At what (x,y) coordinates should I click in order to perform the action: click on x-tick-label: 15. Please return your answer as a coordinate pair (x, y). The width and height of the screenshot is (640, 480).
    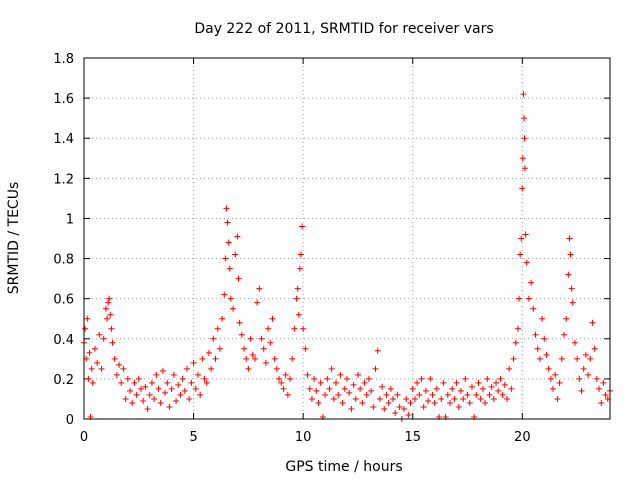
    Looking at the image, I should click on (412, 437).